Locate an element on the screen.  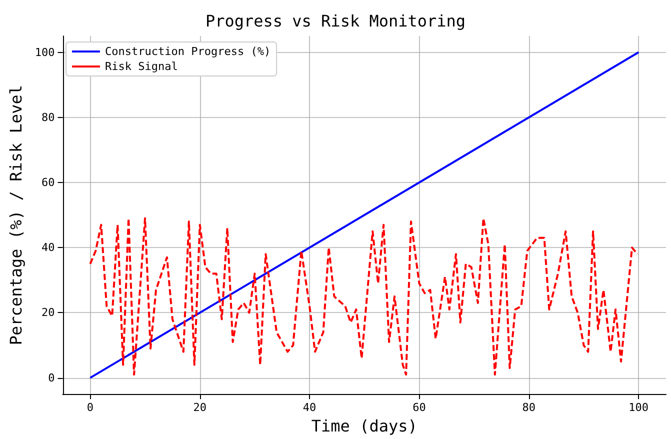
y-tick-label: 100 is located at coordinates (44, 52).